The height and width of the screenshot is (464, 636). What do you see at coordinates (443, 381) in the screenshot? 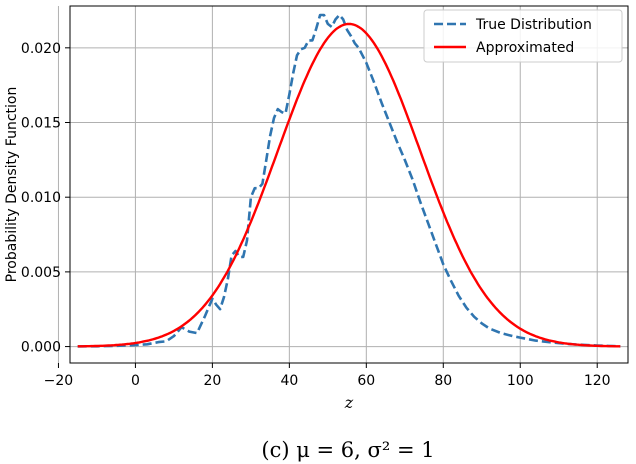
I see `x-tick-label: 80` at bounding box center [443, 381].